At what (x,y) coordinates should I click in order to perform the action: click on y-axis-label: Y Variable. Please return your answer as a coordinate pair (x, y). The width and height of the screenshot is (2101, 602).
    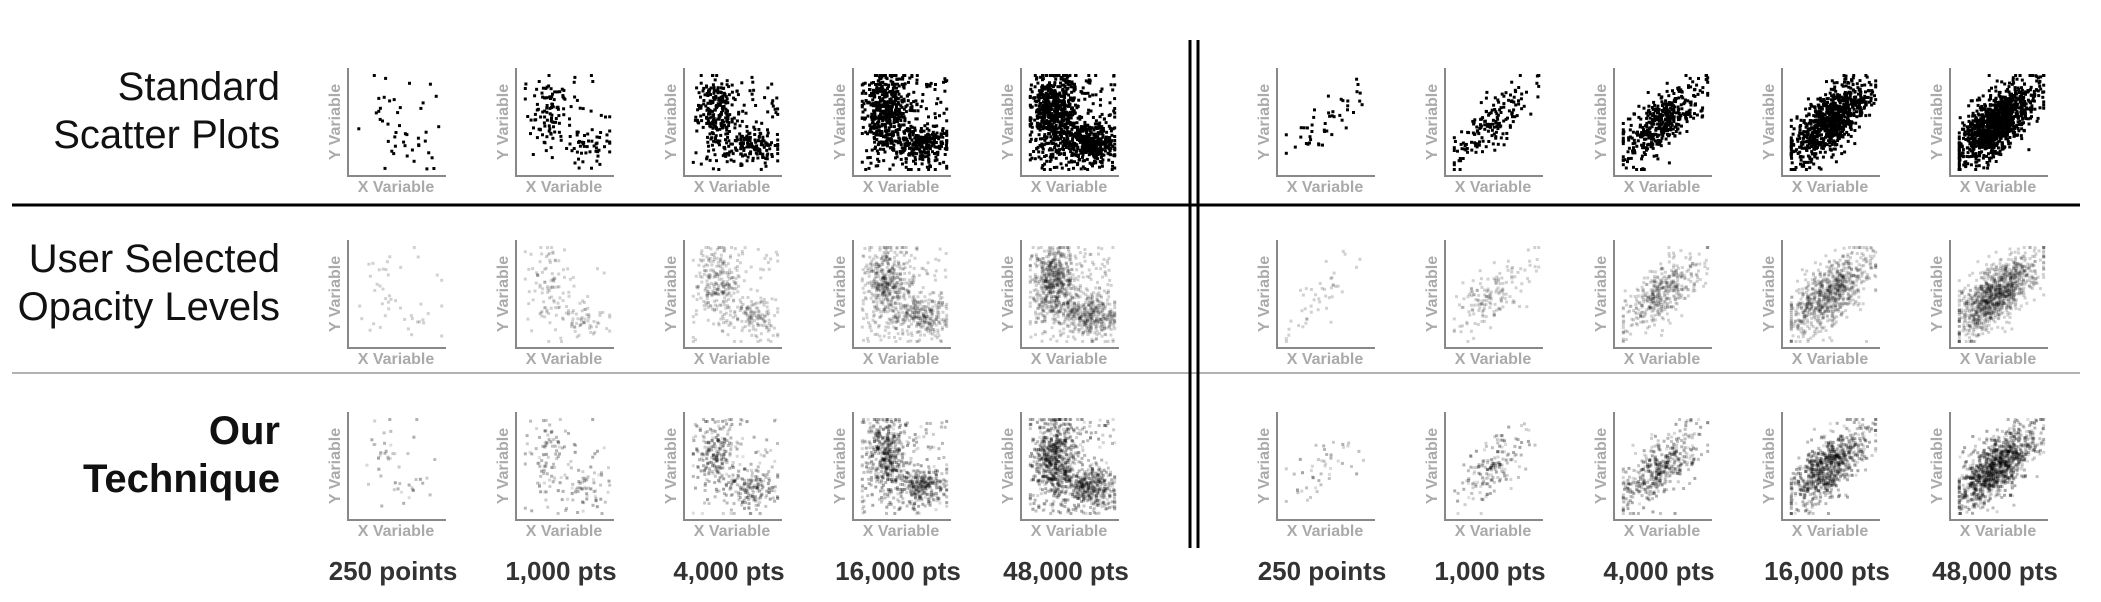
    Looking at the image, I should click on (335, 466).